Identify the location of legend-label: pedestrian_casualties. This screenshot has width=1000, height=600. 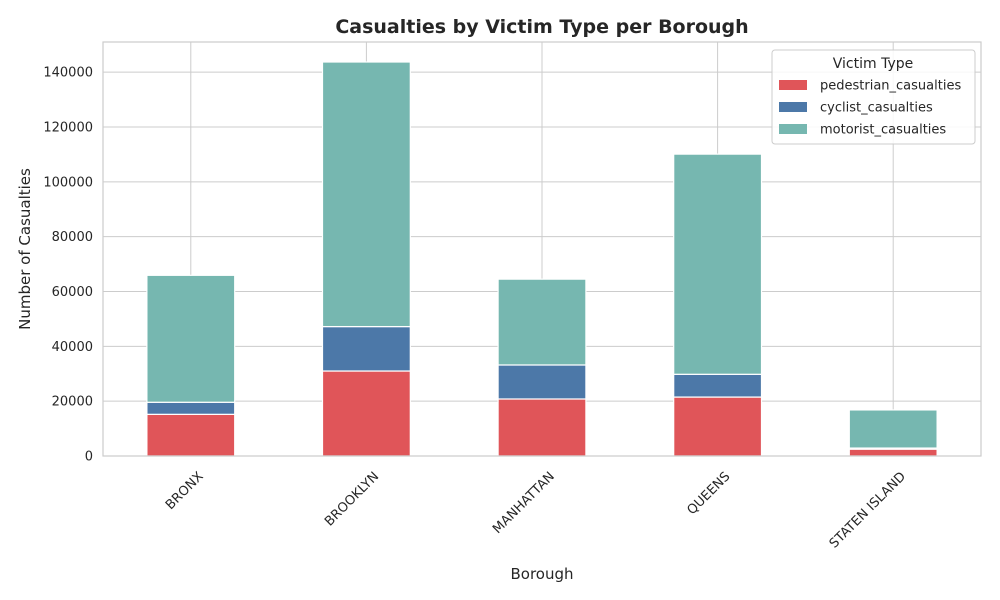
(890, 86).